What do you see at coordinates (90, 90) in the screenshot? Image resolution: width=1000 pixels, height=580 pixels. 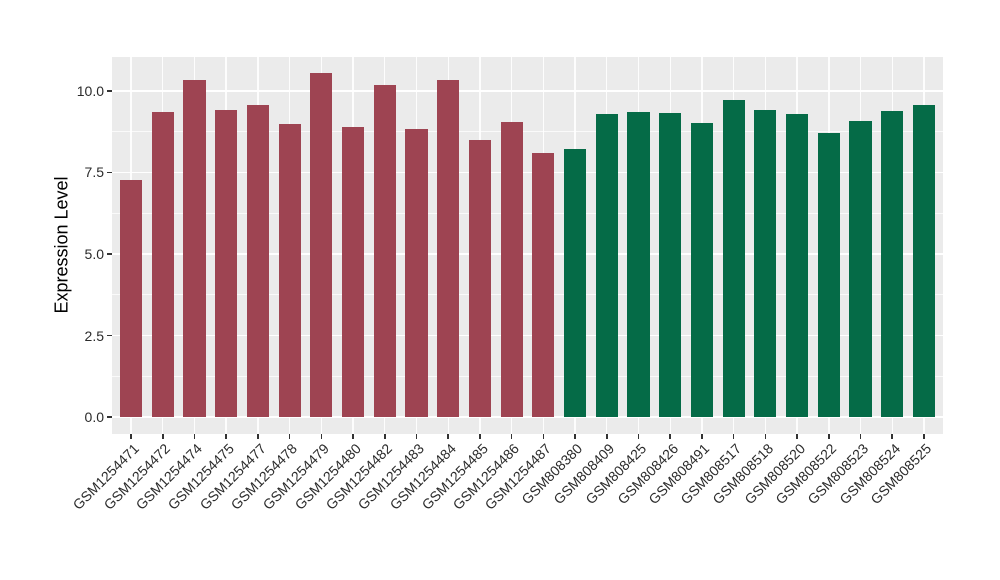 I see `y-tick-label: 10.0` at bounding box center [90, 90].